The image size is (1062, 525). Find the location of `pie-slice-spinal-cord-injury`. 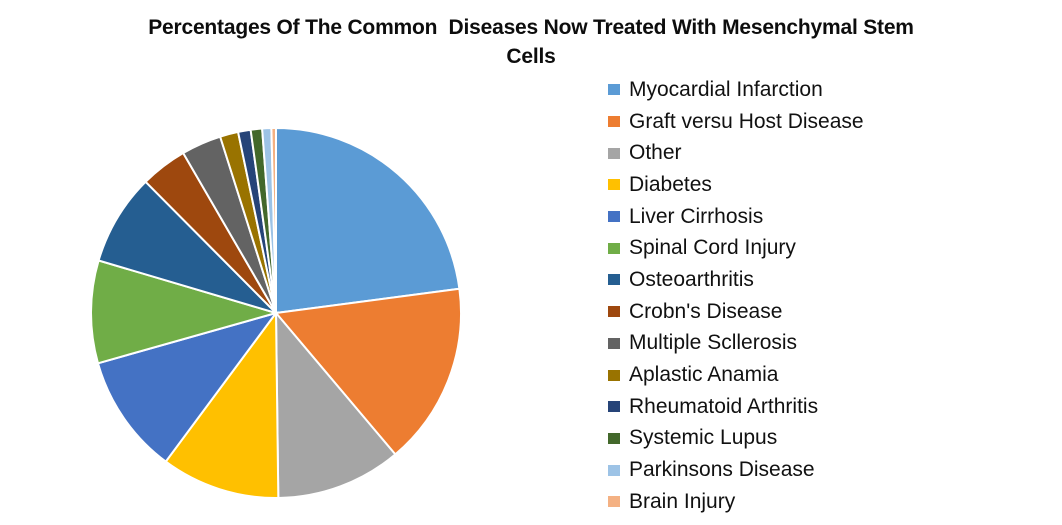

pie-slice-spinal-cord-injury is located at coordinates (185, 312).